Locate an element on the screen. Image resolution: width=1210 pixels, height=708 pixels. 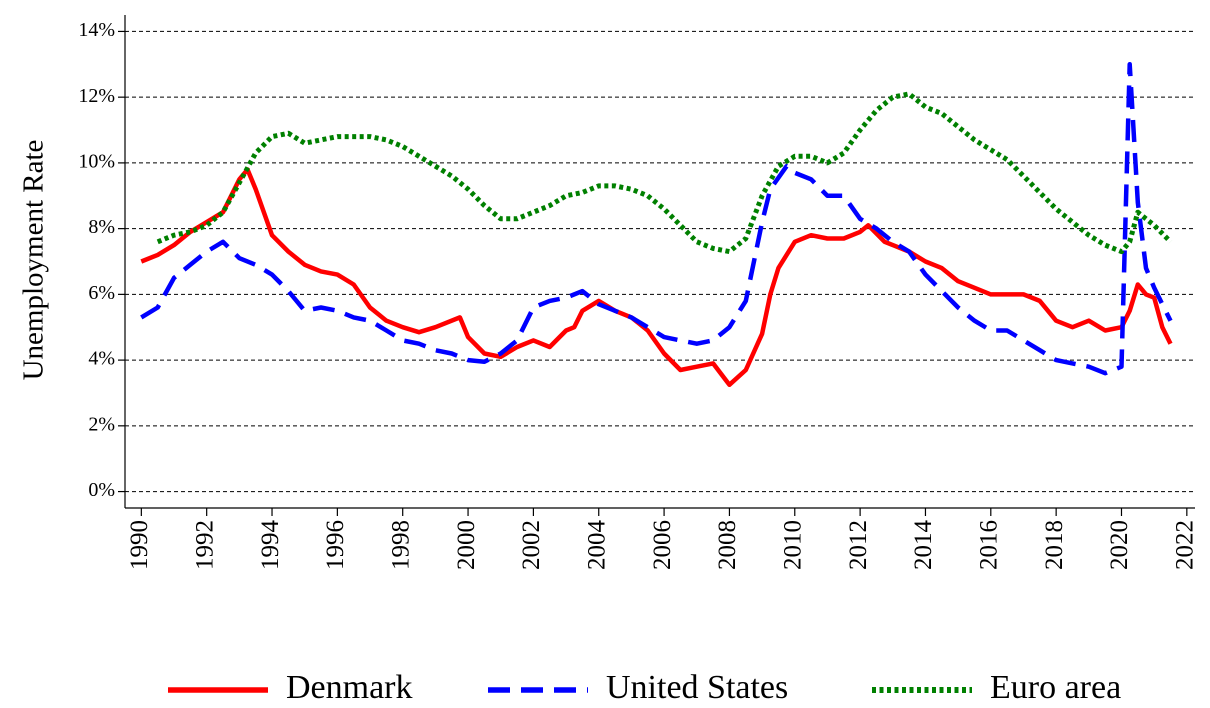
x-tick-label: 2002 is located at coordinates (531, 545).